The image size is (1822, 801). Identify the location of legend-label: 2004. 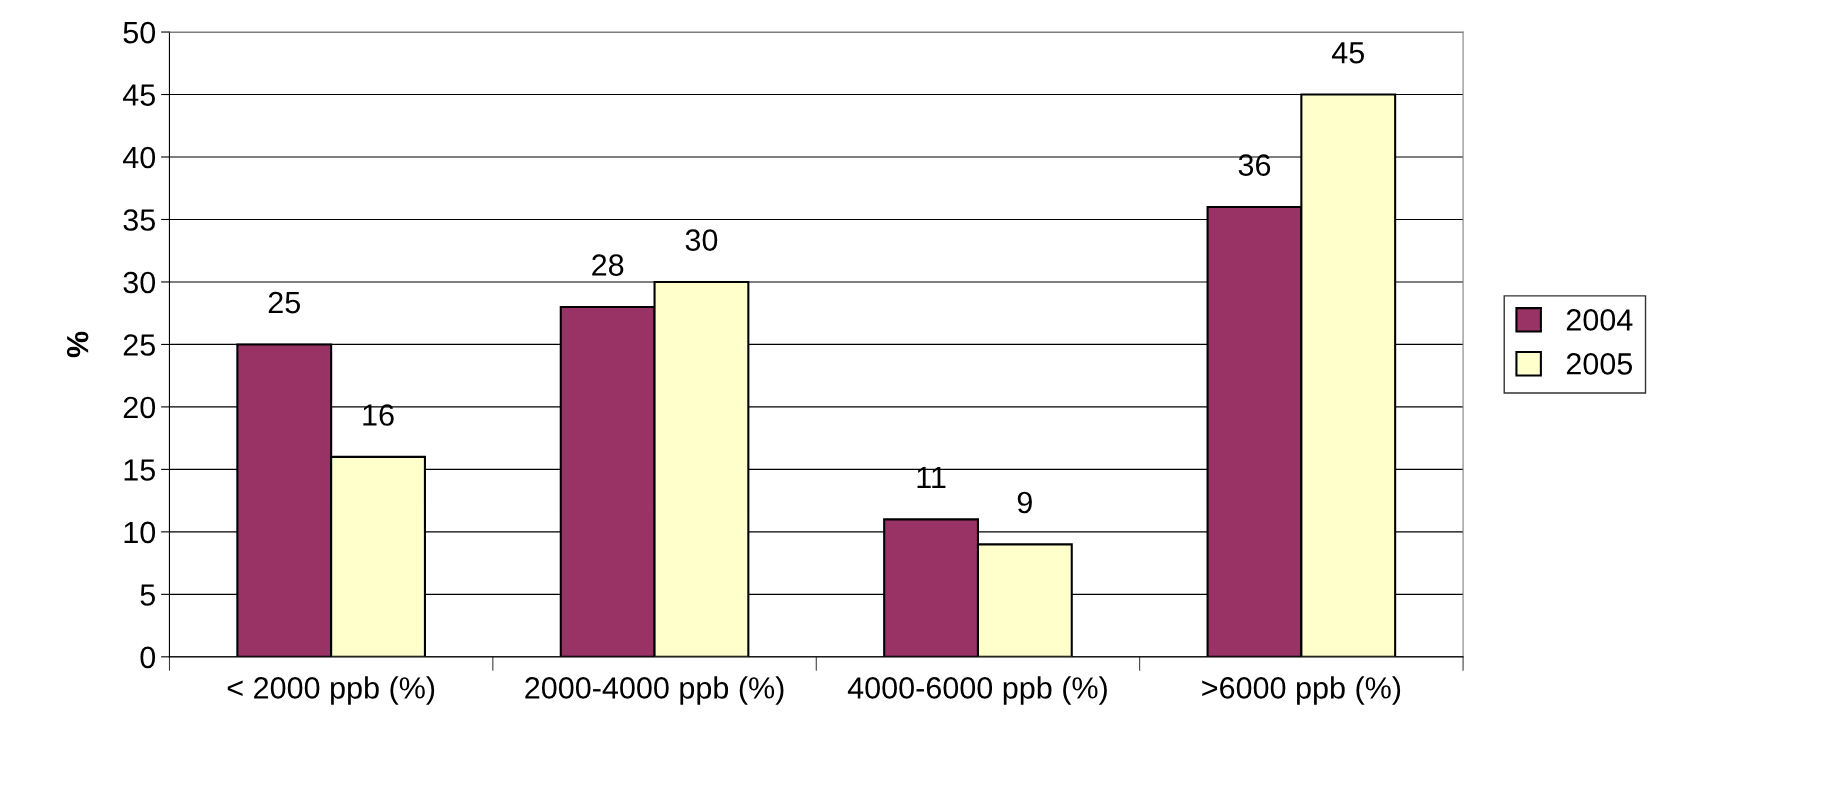
(1599, 320).